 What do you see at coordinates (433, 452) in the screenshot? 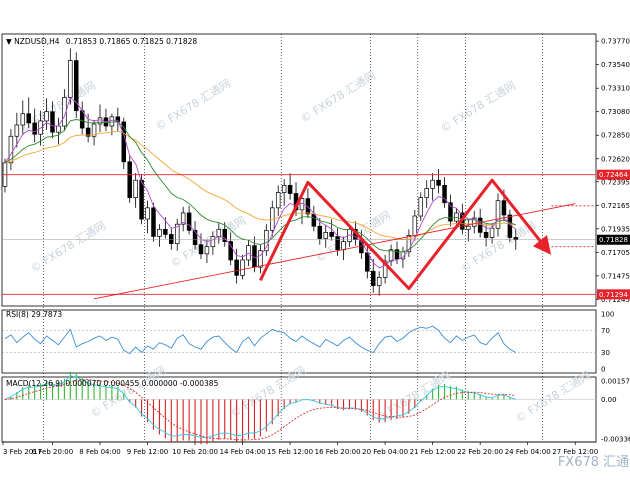
I see `time-tick-label: 21 Feb 12:00` at bounding box center [433, 452].